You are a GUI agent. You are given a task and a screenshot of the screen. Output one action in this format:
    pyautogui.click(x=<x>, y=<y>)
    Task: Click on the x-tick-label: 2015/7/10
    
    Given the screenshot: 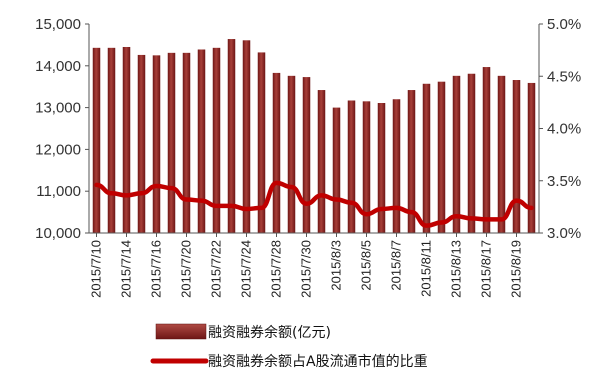 What is the action you would take?
    pyautogui.click(x=96, y=269)
    